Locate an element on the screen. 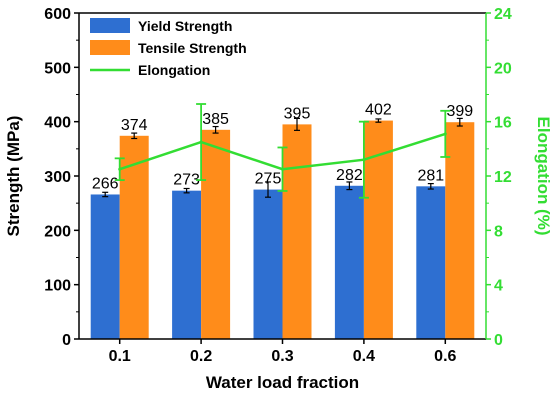  x-tick-label: 0.3 is located at coordinates (282, 356).